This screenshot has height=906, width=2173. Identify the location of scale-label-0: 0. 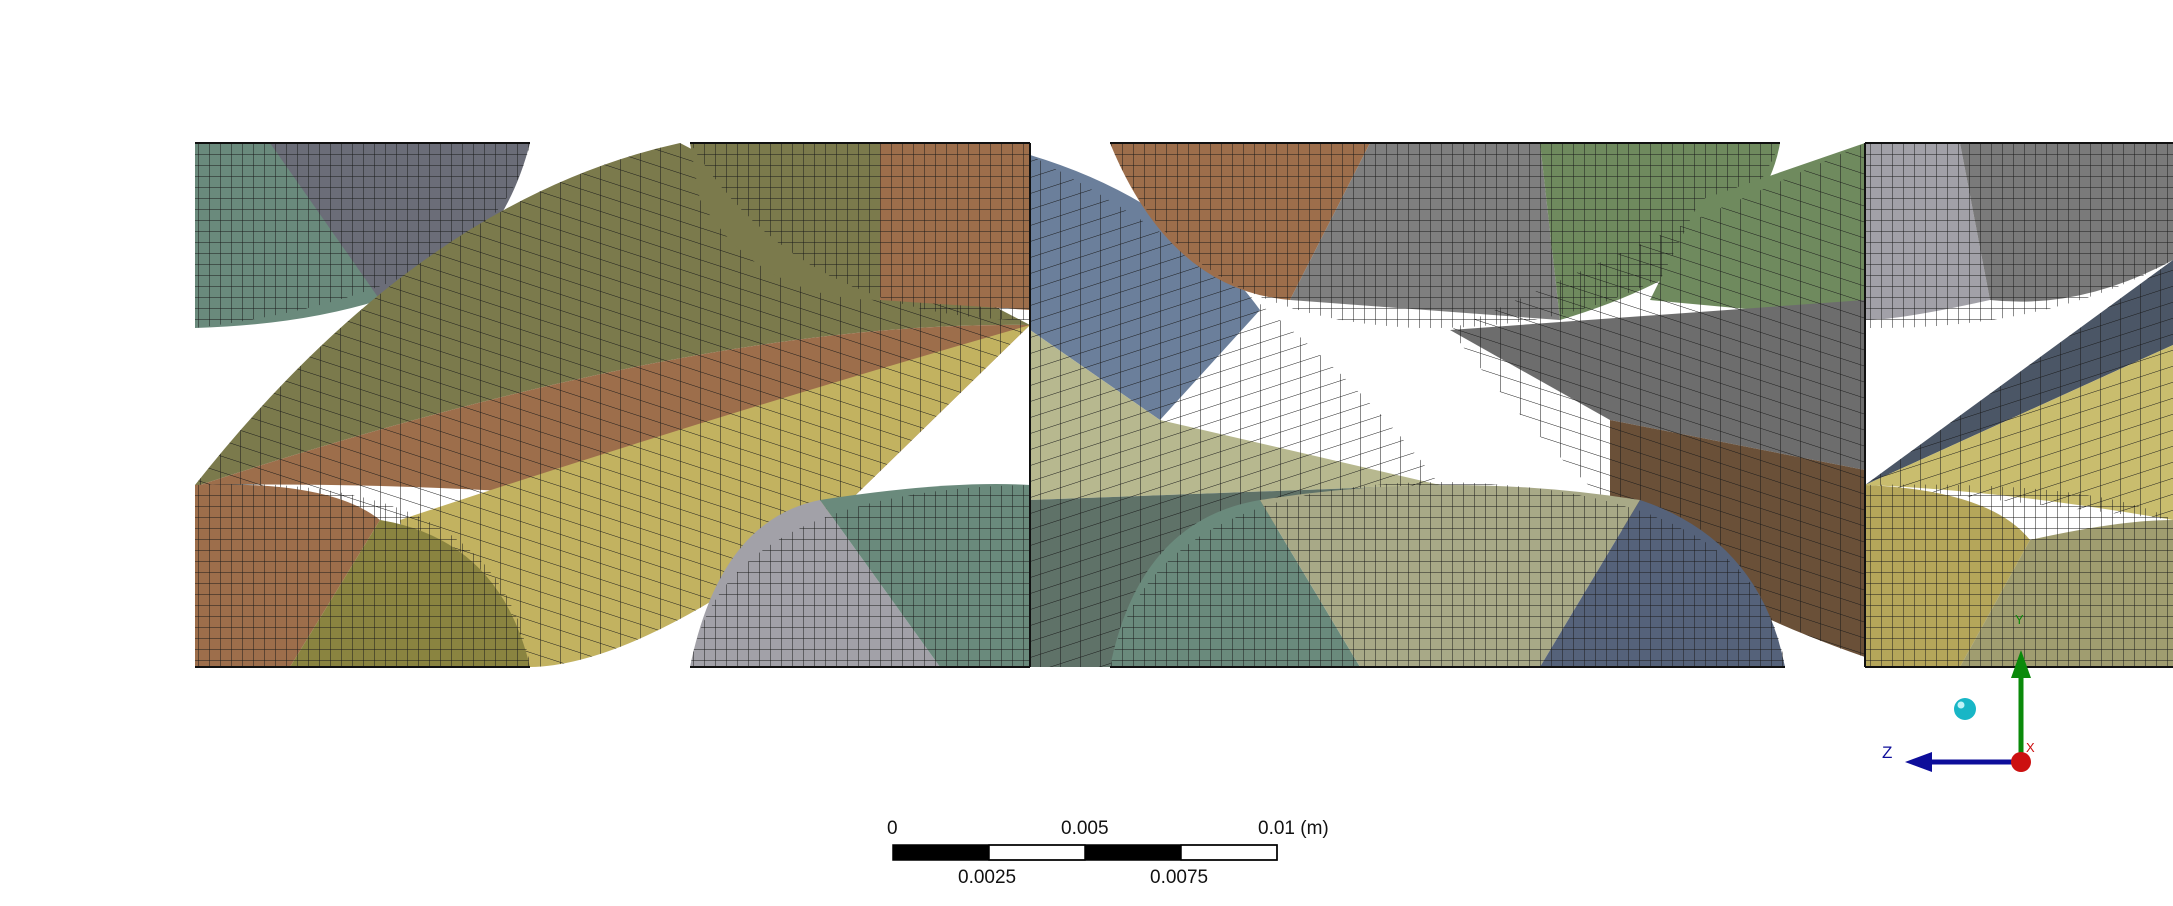
(892, 828).